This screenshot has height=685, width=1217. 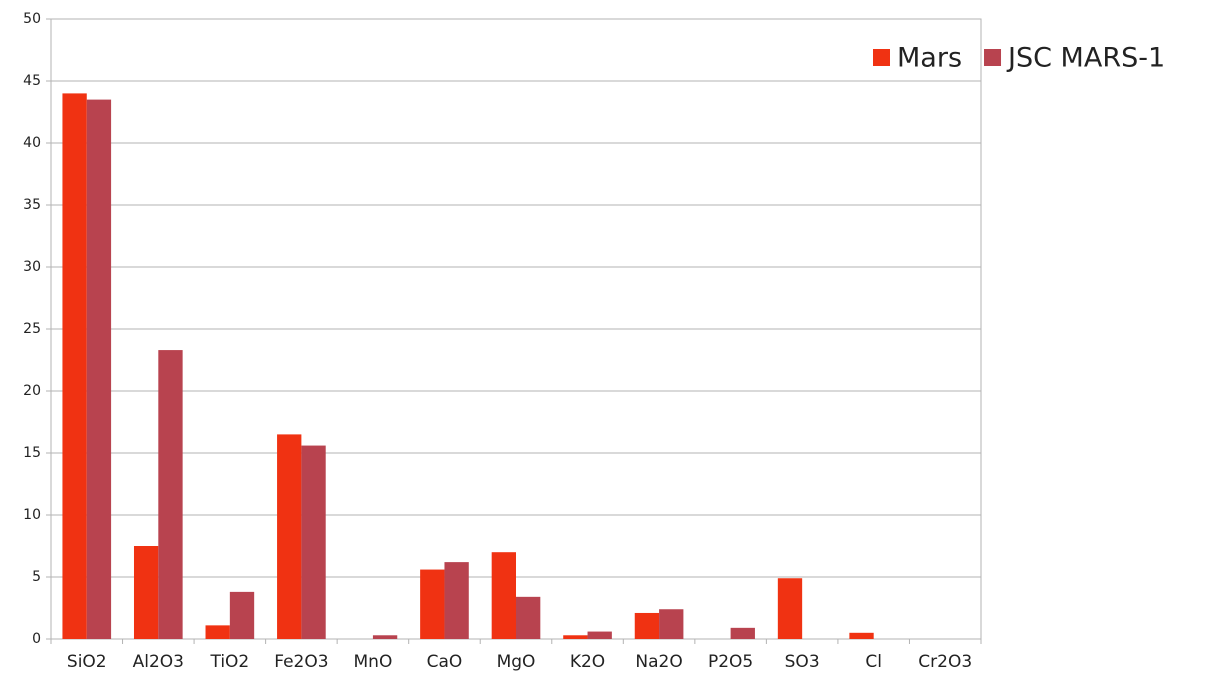 I want to click on x-tick-label: MnO, so click(x=373, y=662).